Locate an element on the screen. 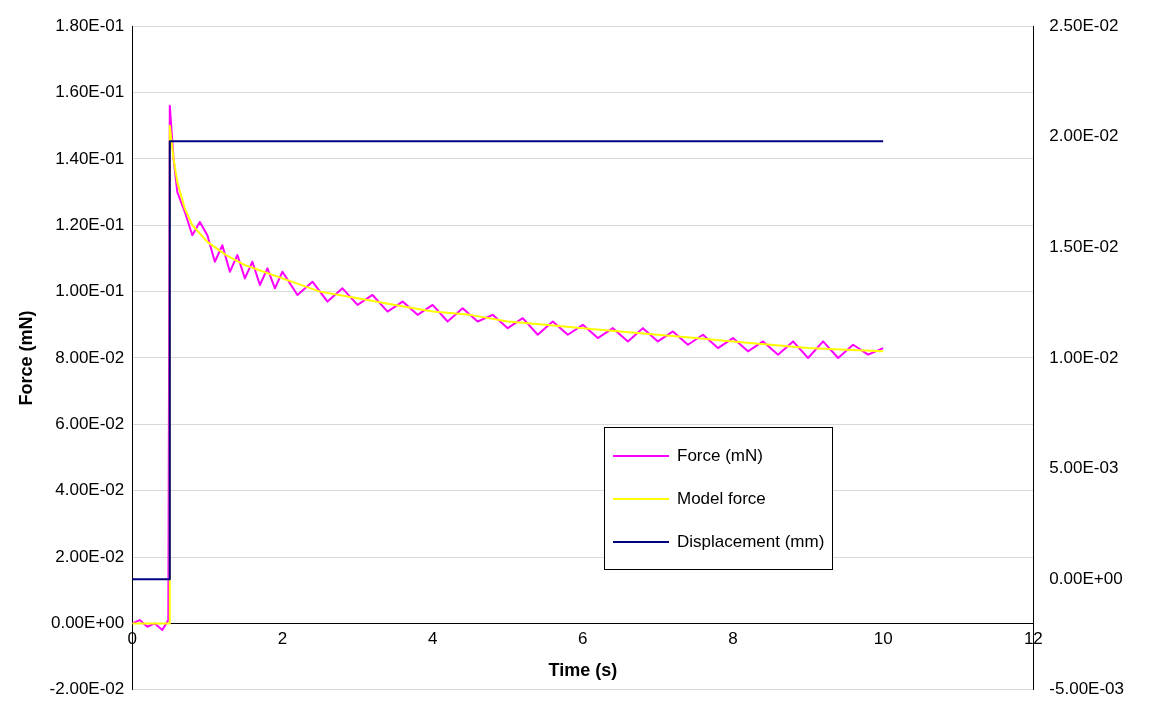 This screenshot has height=709, width=1150. legend-label: Force (mN) is located at coordinates (720, 455).